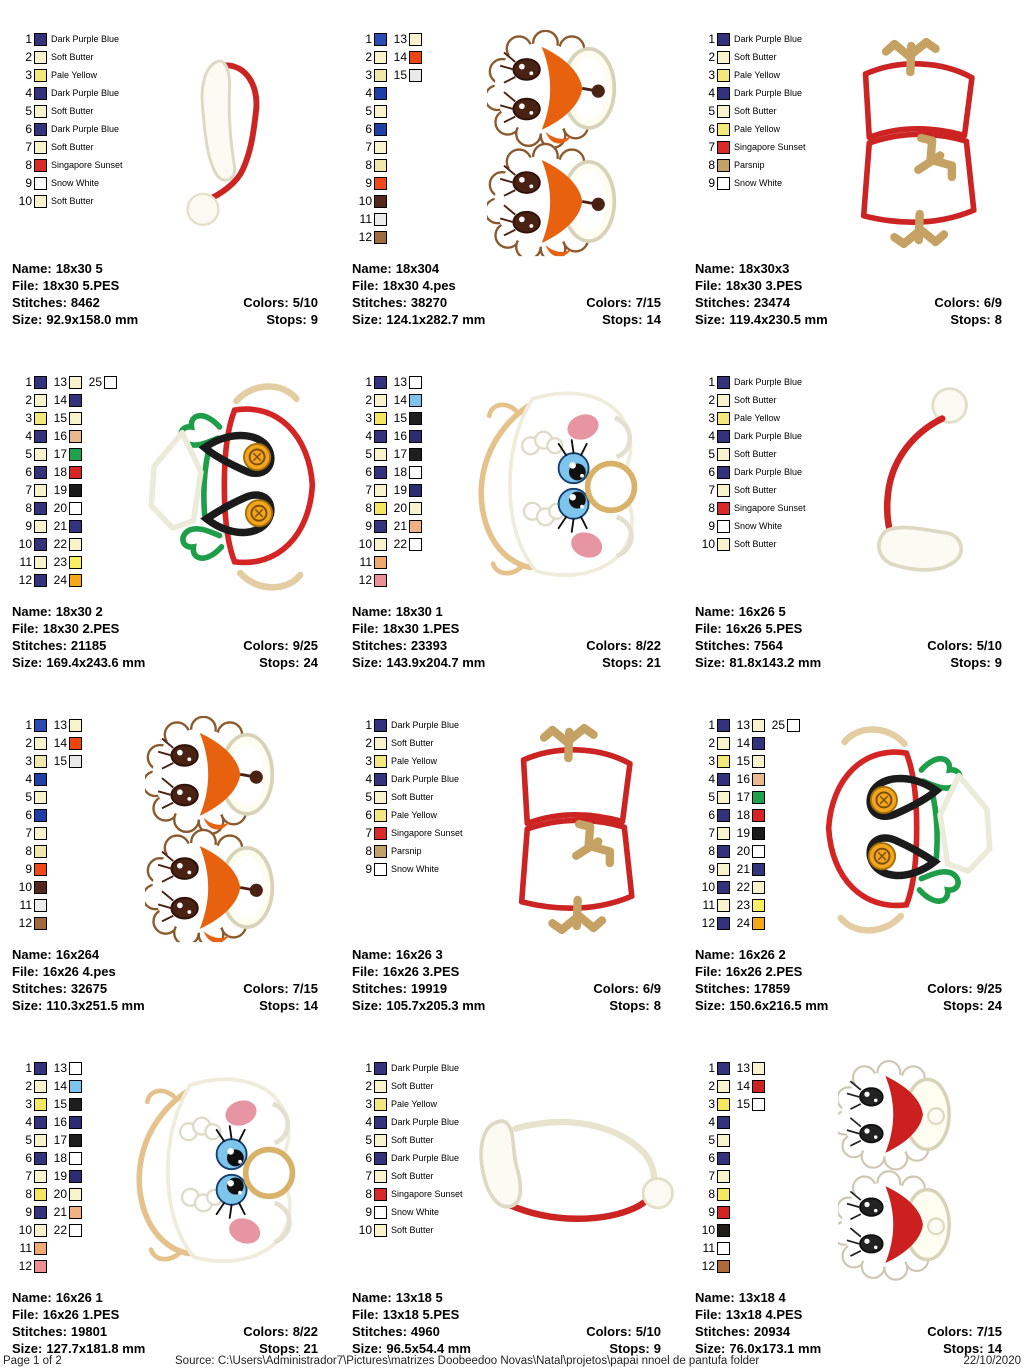 The height and width of the screenshot is (1370, 1024). Describe the element at coordinates (25, 886) in the screenshot. I see `thread-number: 10` at that location.